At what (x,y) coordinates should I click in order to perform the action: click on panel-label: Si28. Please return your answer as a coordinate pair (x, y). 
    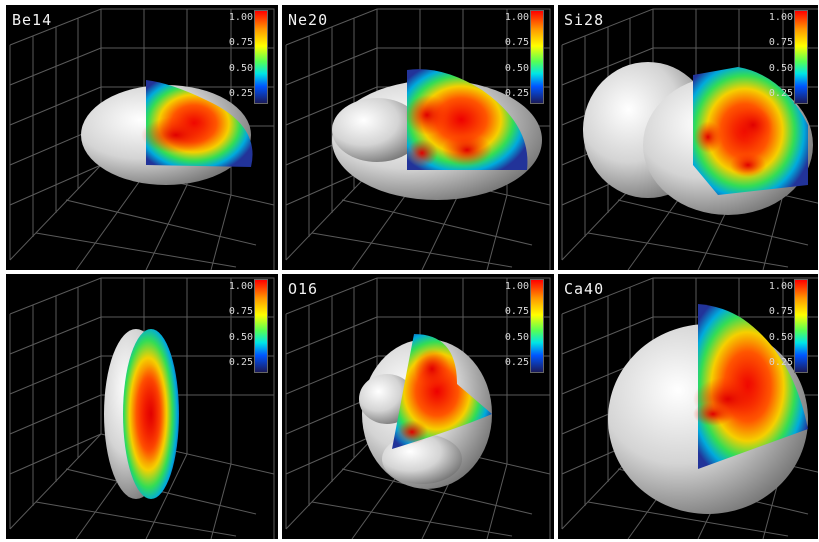
    Looking at the image, I should click on (584, 20).